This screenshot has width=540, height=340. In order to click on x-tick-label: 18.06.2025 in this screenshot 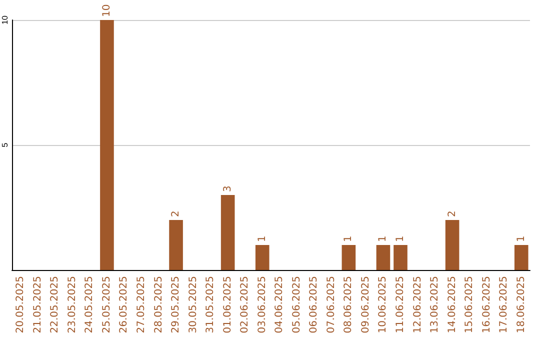, I will do `click(521, 305)`.